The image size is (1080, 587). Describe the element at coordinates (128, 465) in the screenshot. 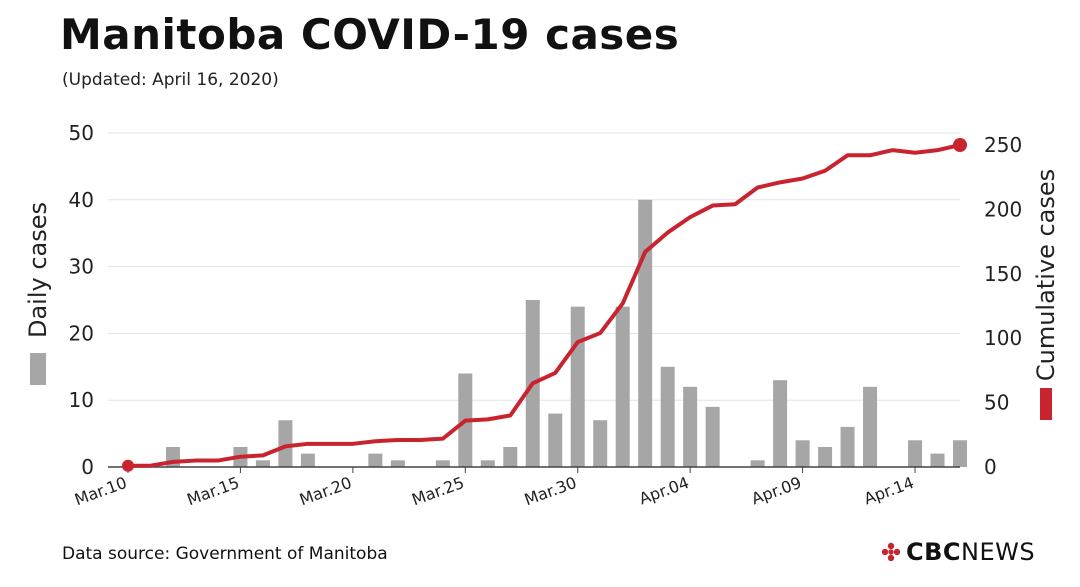

I see `cumulative-start-point` at that location.